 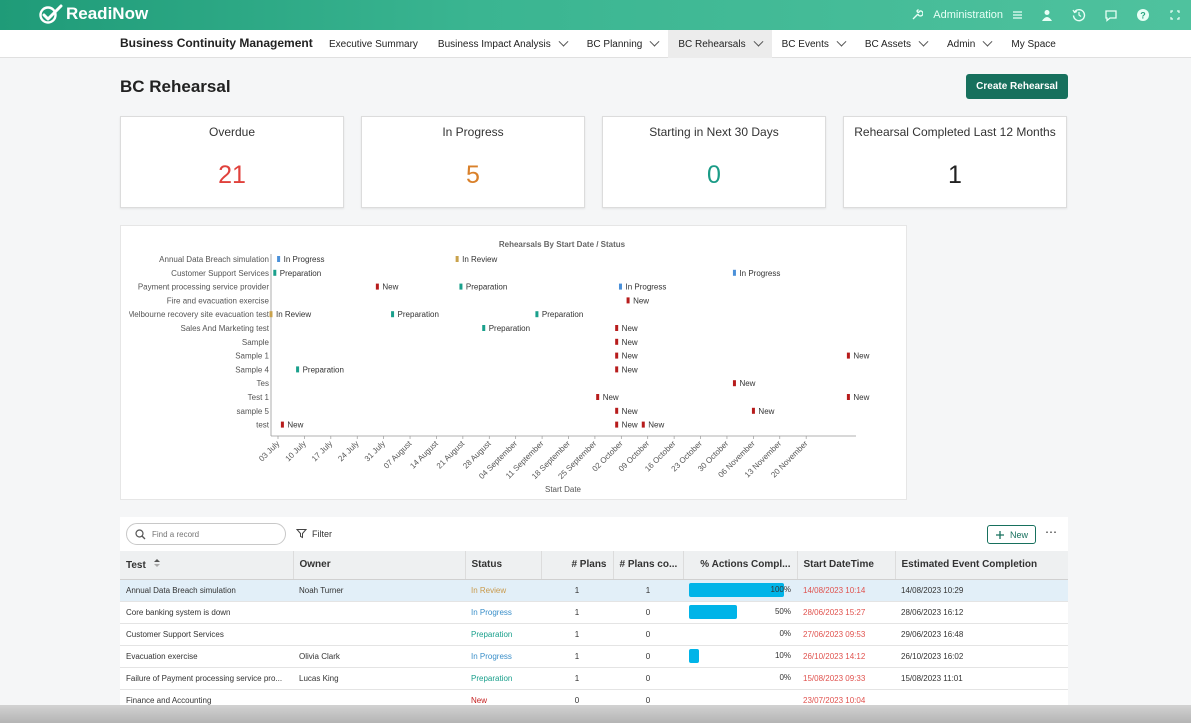 What do you see at coordinates (473, 162) in the screenshot?
I see `kpi-card-in-progress: In Progress 5` at bounding box center [473, 162].